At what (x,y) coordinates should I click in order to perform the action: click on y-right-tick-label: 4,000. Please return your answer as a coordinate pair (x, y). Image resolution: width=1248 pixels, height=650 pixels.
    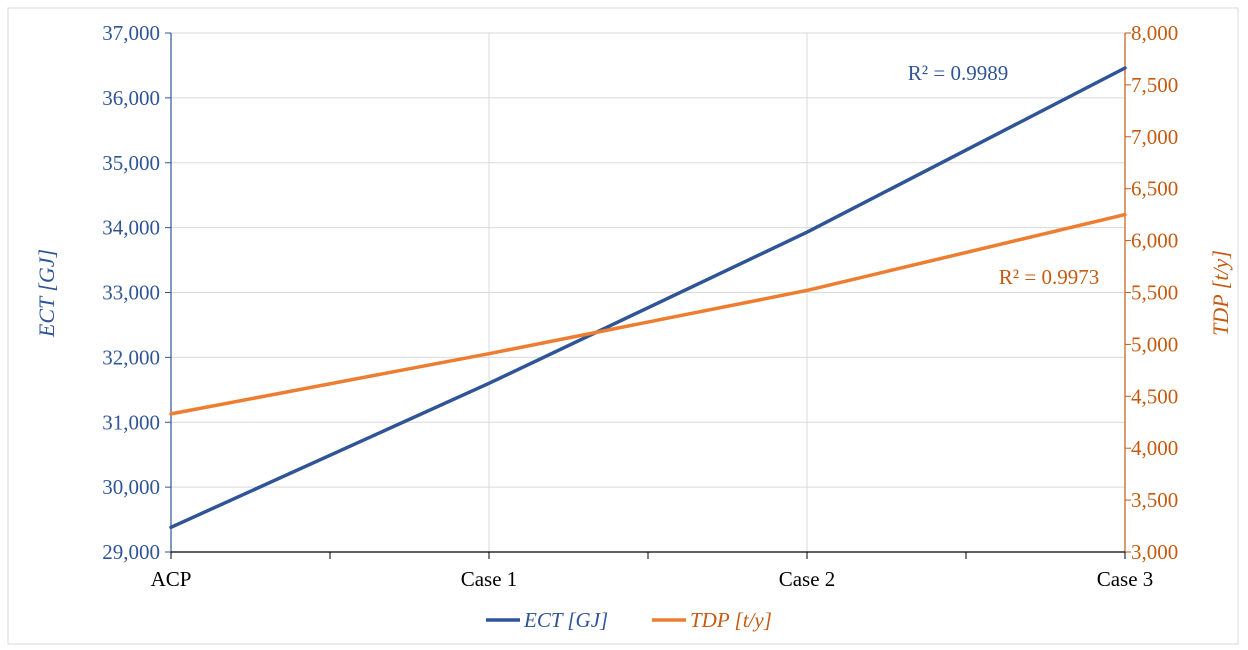
    Looking at the image, I should click on (1154, 448).